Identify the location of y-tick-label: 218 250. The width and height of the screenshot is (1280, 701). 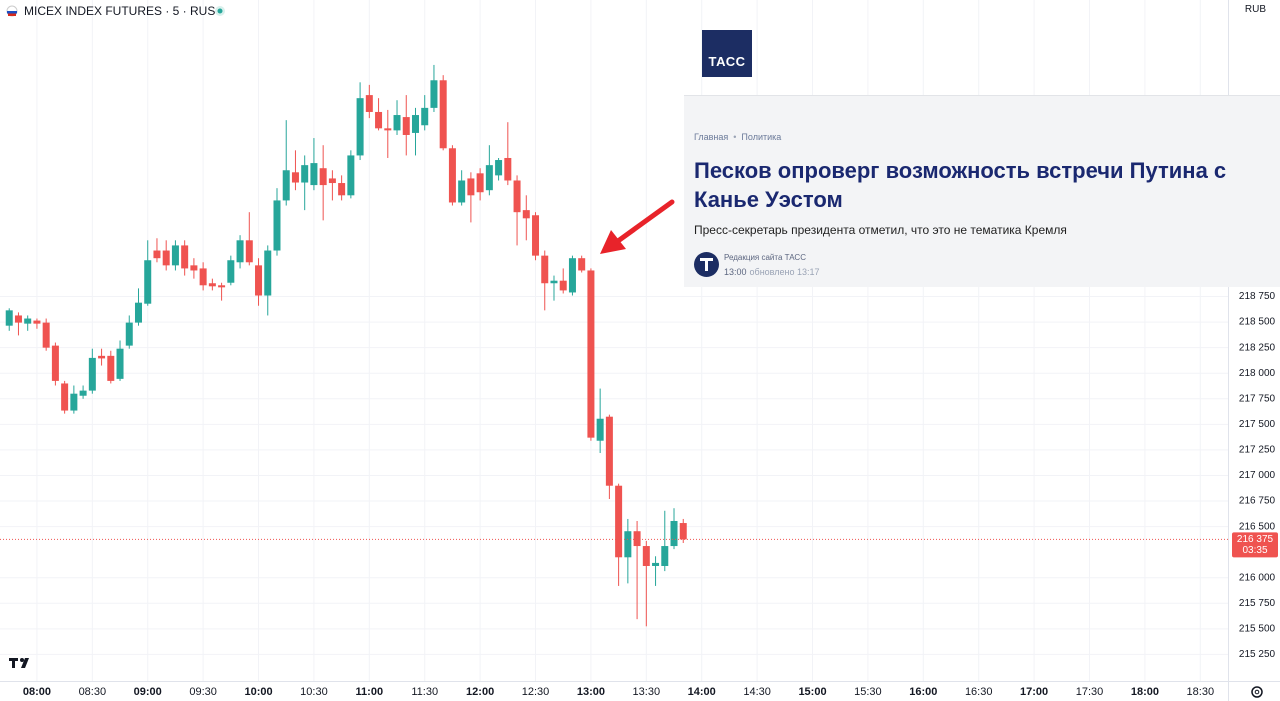
(1257, 347).